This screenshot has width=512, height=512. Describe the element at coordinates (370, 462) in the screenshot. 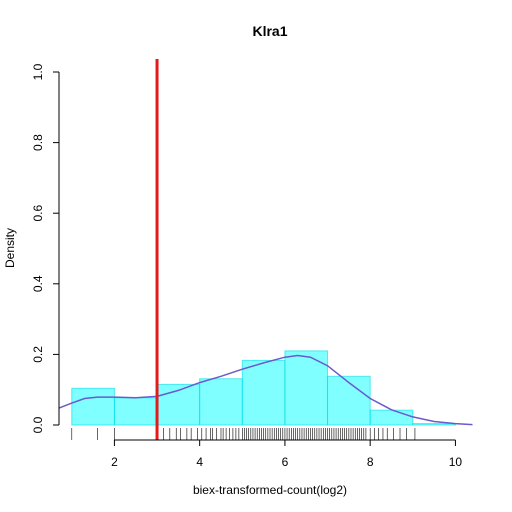

I see `x-tick-label: 8` at that location.